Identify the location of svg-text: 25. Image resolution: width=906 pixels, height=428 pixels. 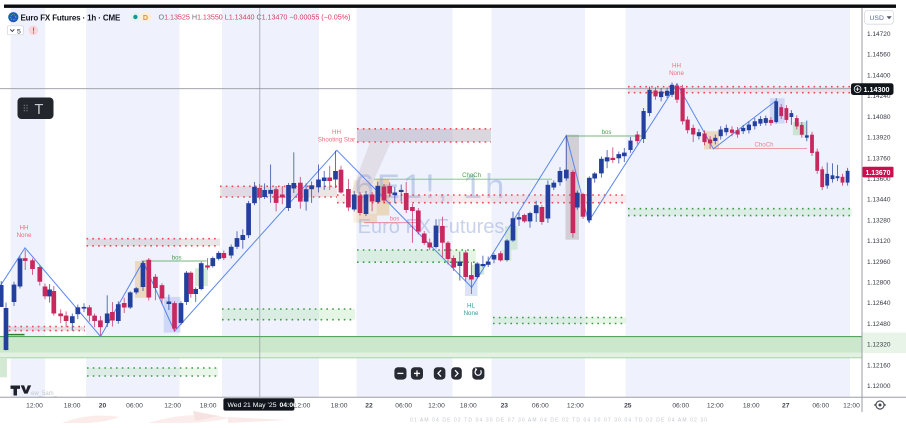
(628, 405).